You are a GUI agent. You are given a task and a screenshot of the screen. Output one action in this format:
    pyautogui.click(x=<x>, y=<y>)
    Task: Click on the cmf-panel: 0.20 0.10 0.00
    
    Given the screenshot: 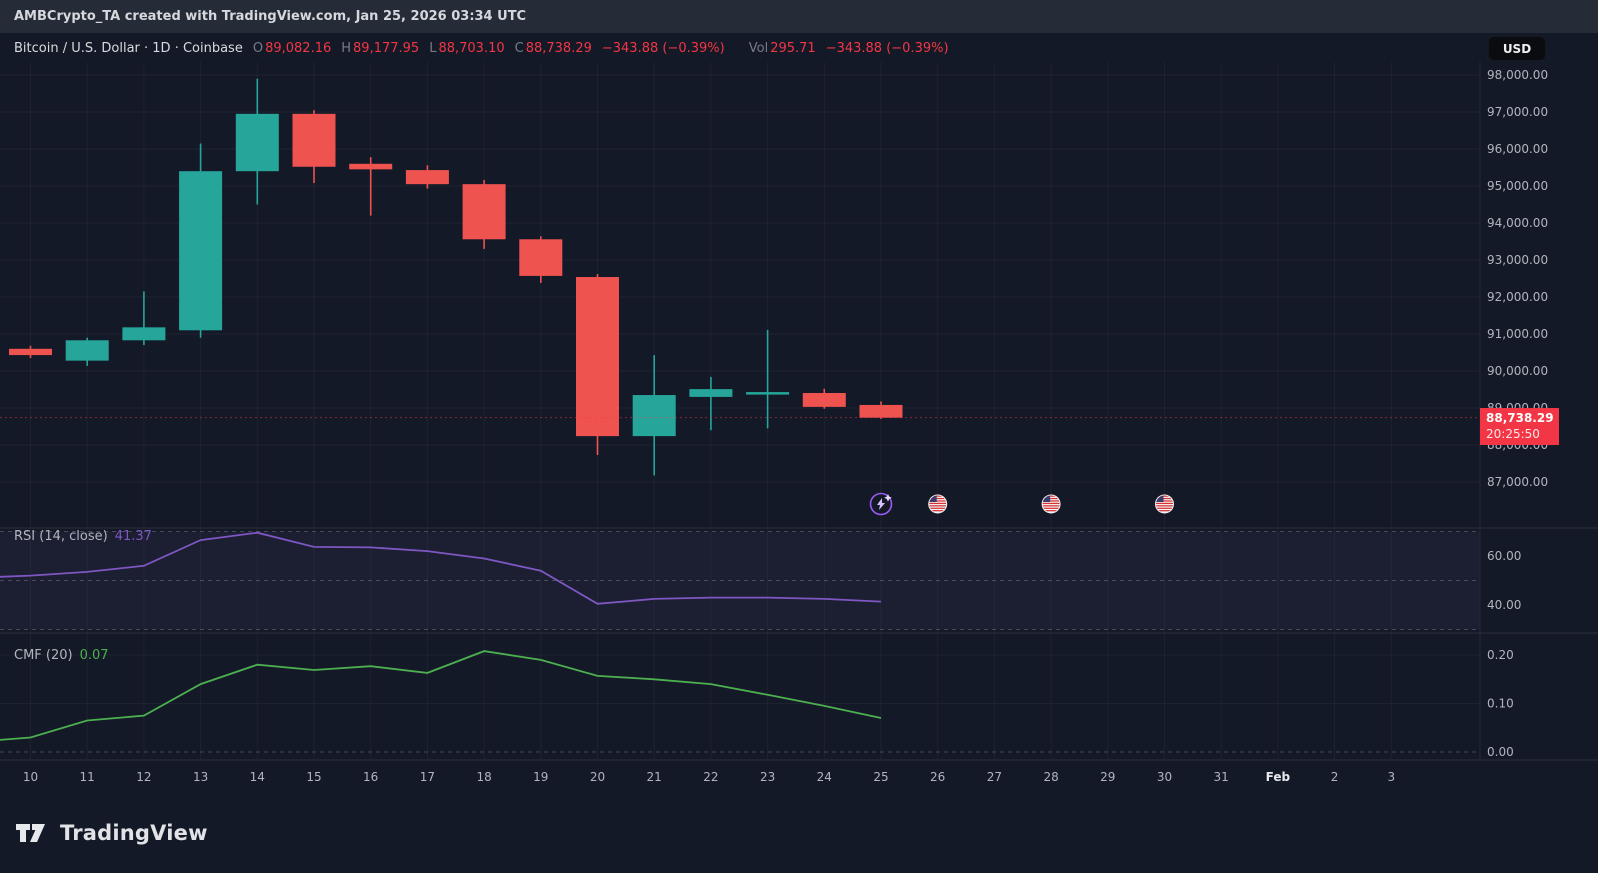 What is the action you would take?
    pyautogui.click(x=757, y=703)
    